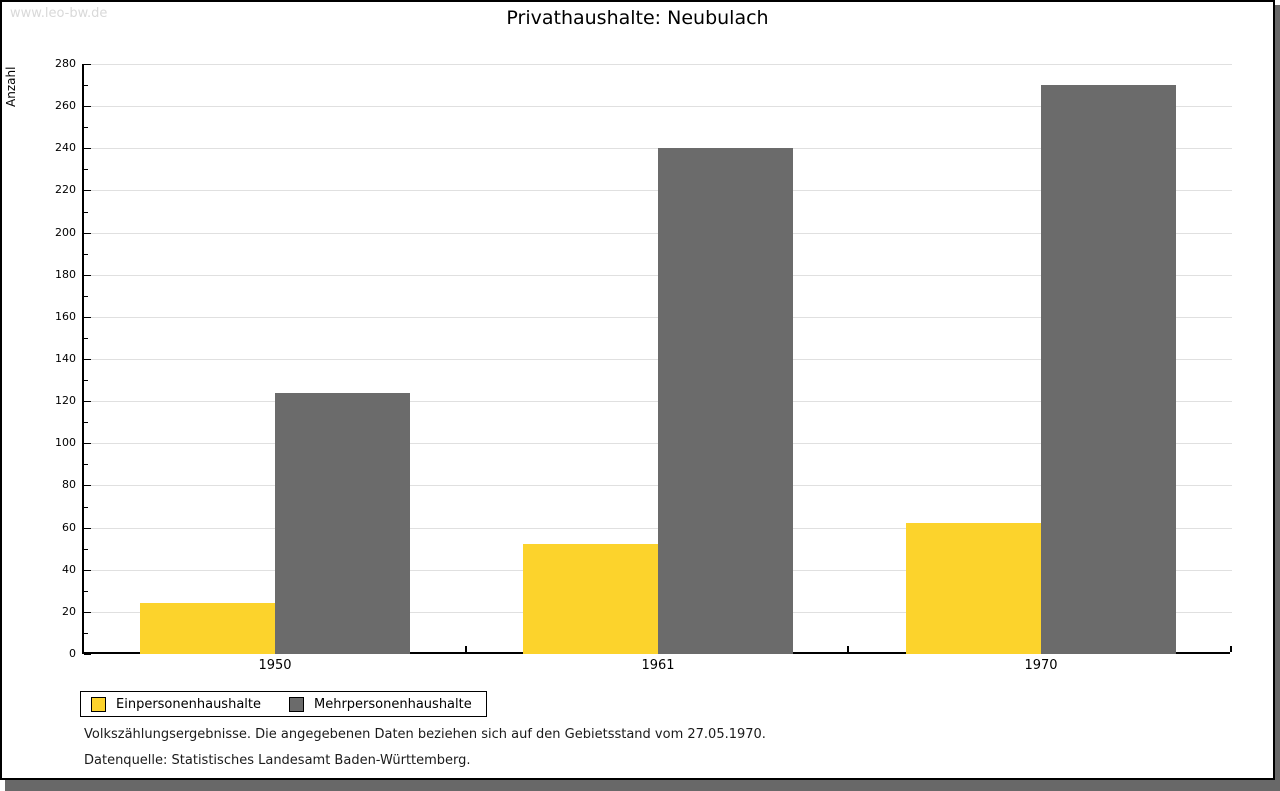 This screenshot has height=791, width=1280. What do you see at coordinates (1108, 369) in the screenshot?
I see `bar-1970-mehrpersonenhaushalte` at bounding box center [1108, 369].